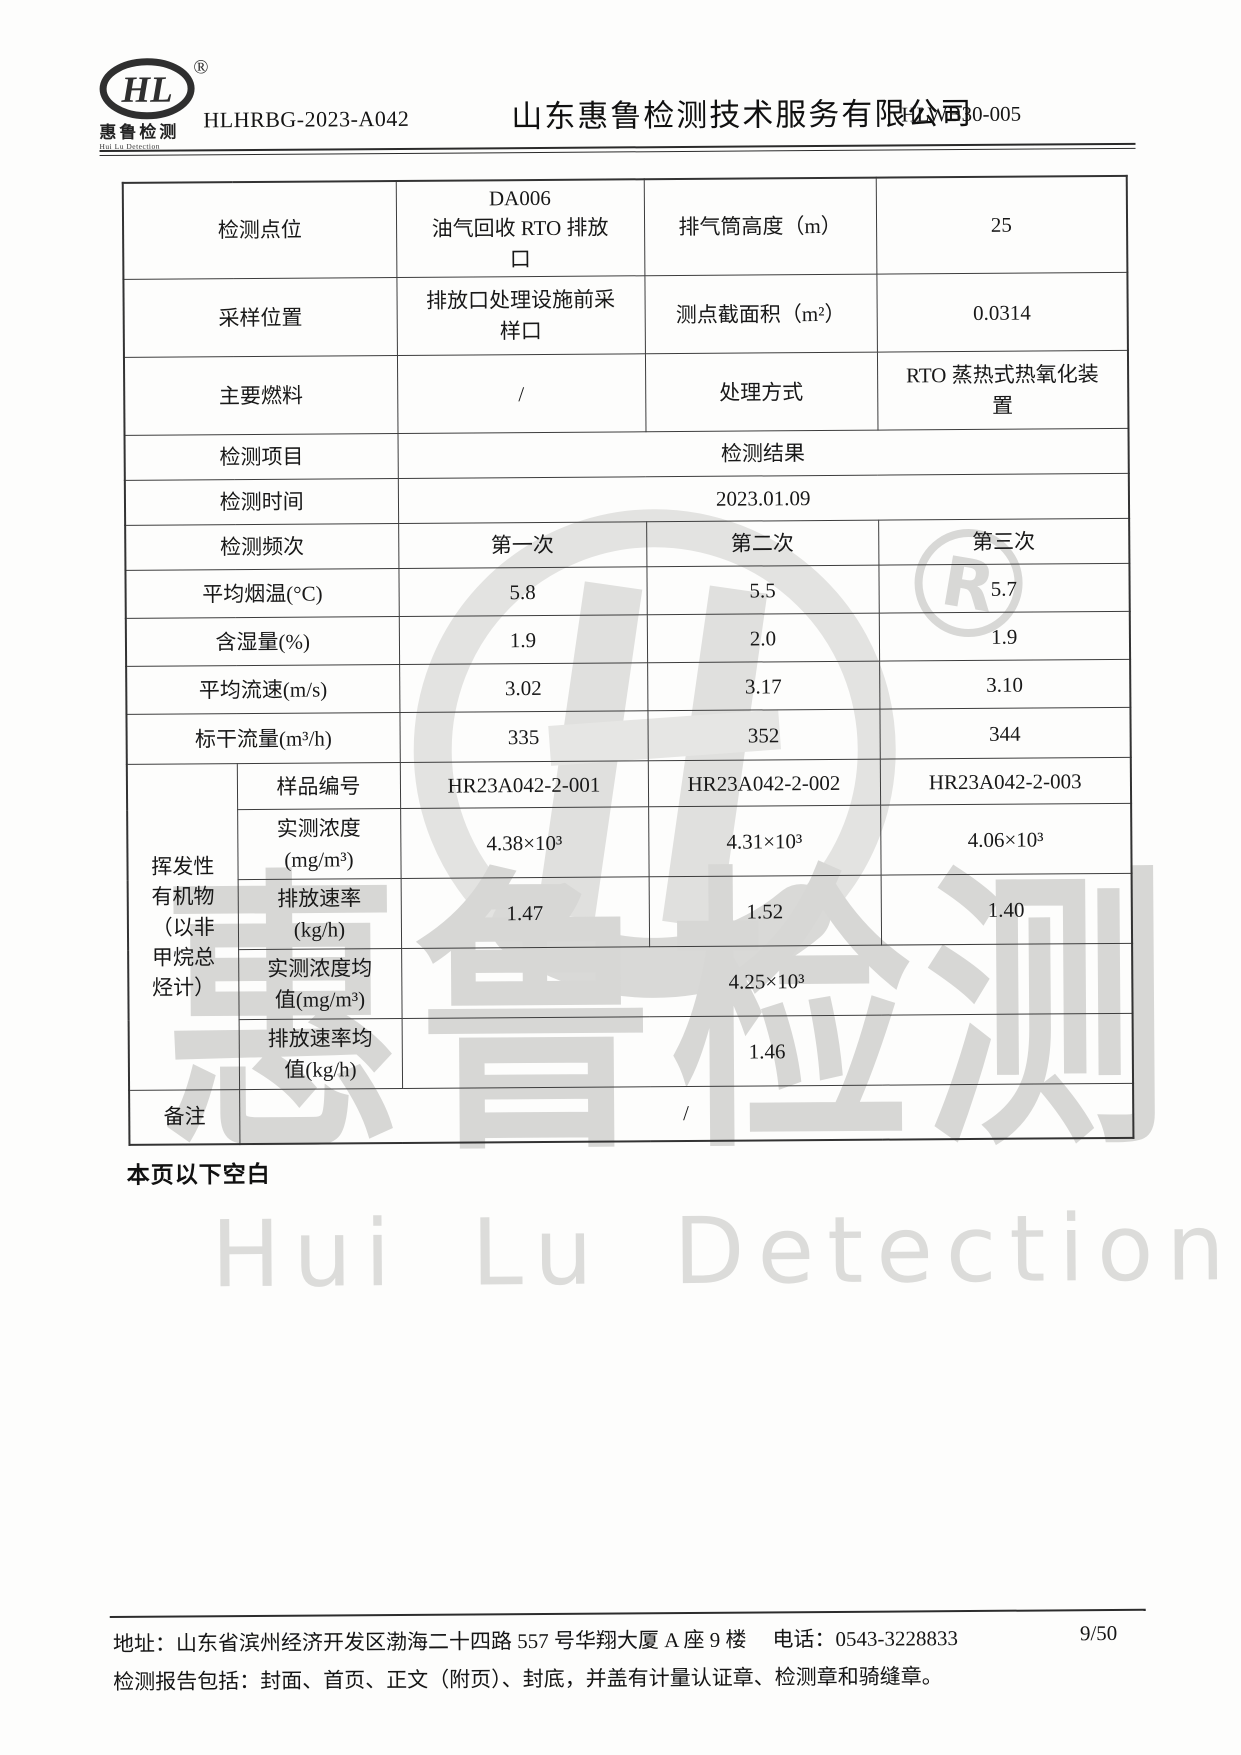 Image resolution: width=1241 pixels, height=1755 pixels. I want to click on company-logo: HL ® 惠鲁检测 Hui Lu Detection, so click(159, 104).